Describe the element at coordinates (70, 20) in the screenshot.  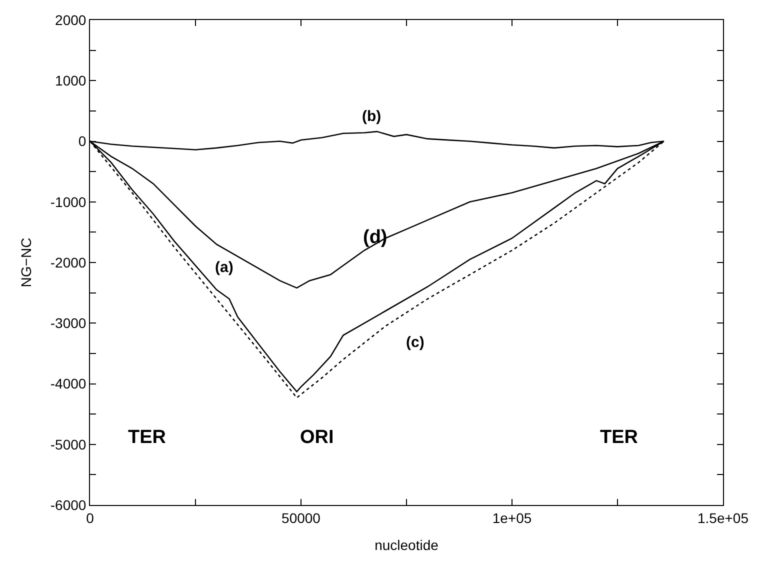
I see `y-tick-label: 2000` at that location.